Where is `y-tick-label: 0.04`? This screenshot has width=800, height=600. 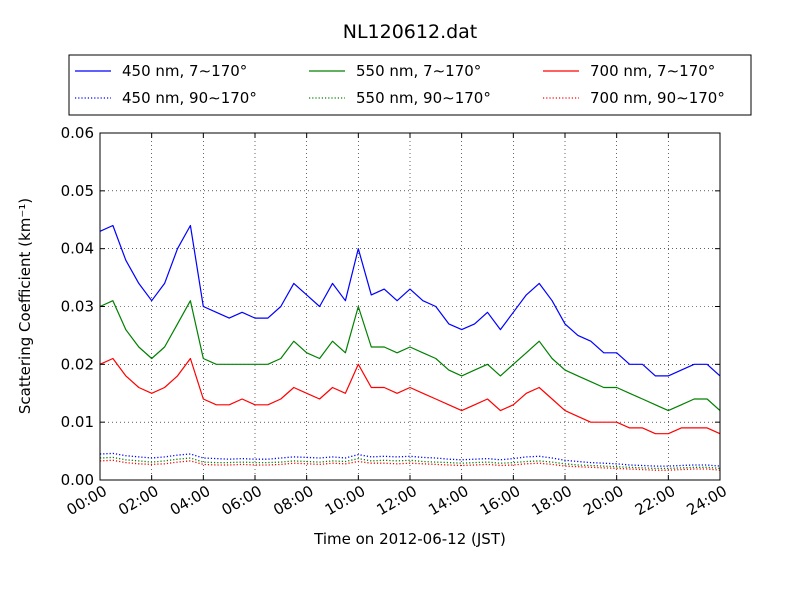
y-tick-label: 0.04 is located at coordinates (77, 249).